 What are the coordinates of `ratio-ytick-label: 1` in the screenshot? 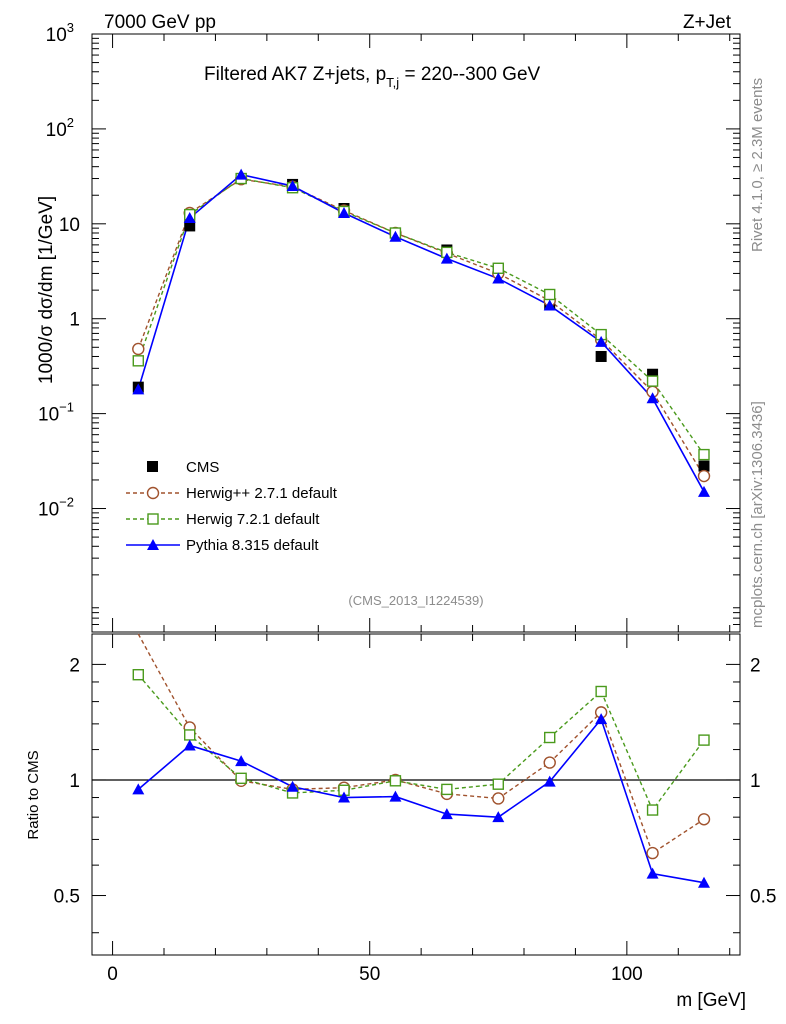 It's located at (74, 781).